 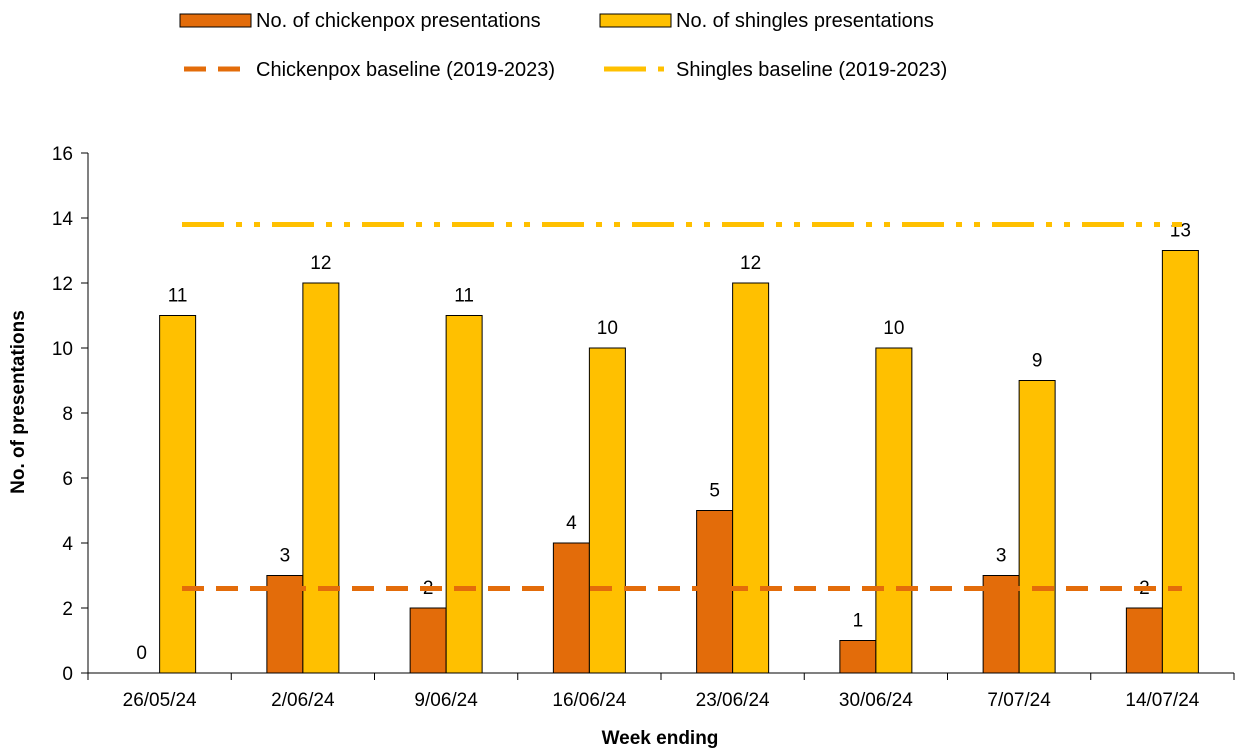 What do you see at coordinates (571, 523) in the screenshot?
I see `data-label: 4` at bounding box center [571, 523].